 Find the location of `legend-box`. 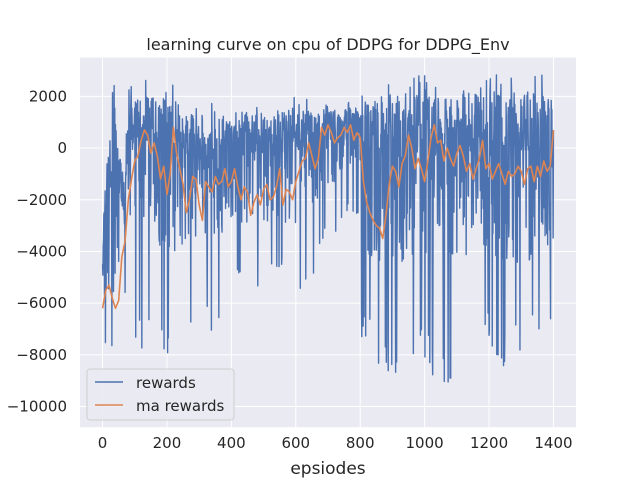

legend-box is located at coordinates (160, 394).